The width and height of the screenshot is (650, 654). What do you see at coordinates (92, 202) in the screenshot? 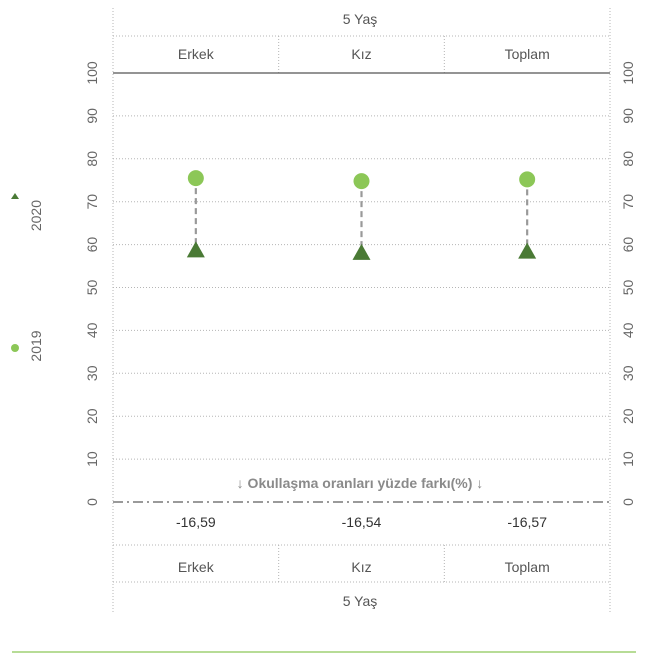
I see `y-tick-label-left: 70` at bounding box center [92, 202].